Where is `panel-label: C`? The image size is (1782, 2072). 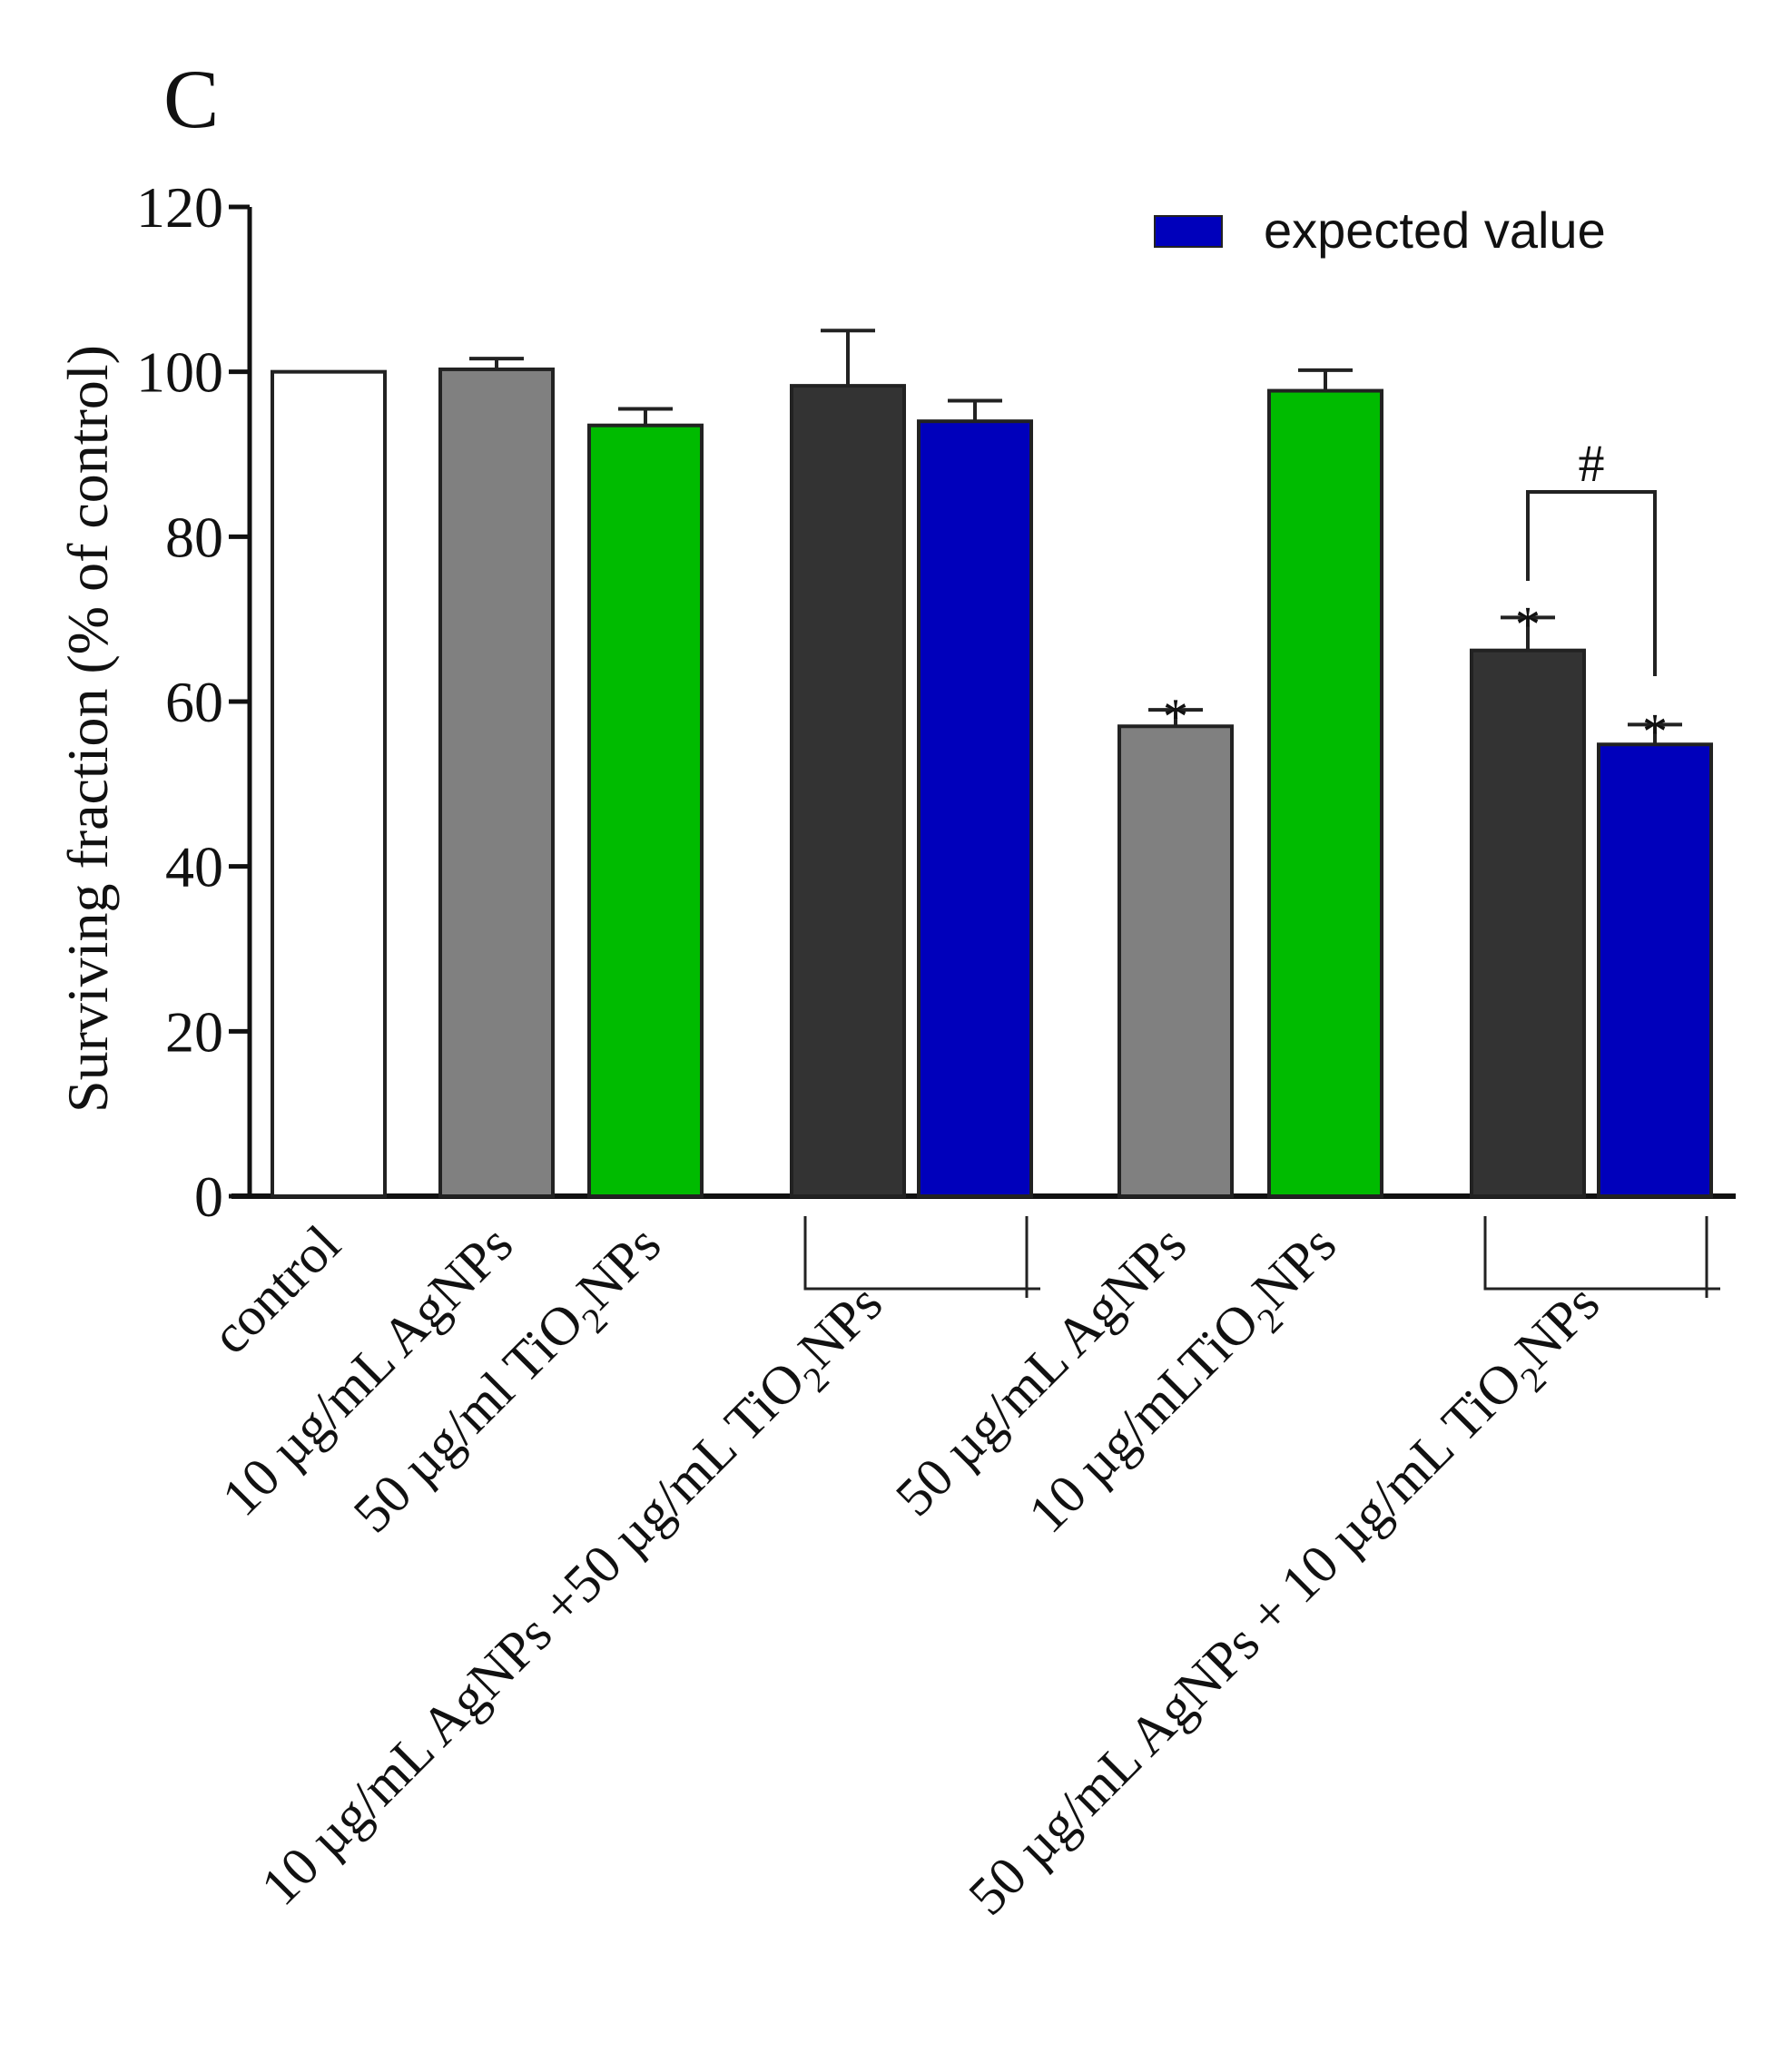 panel-label: C is located at coordinates (191, 99).